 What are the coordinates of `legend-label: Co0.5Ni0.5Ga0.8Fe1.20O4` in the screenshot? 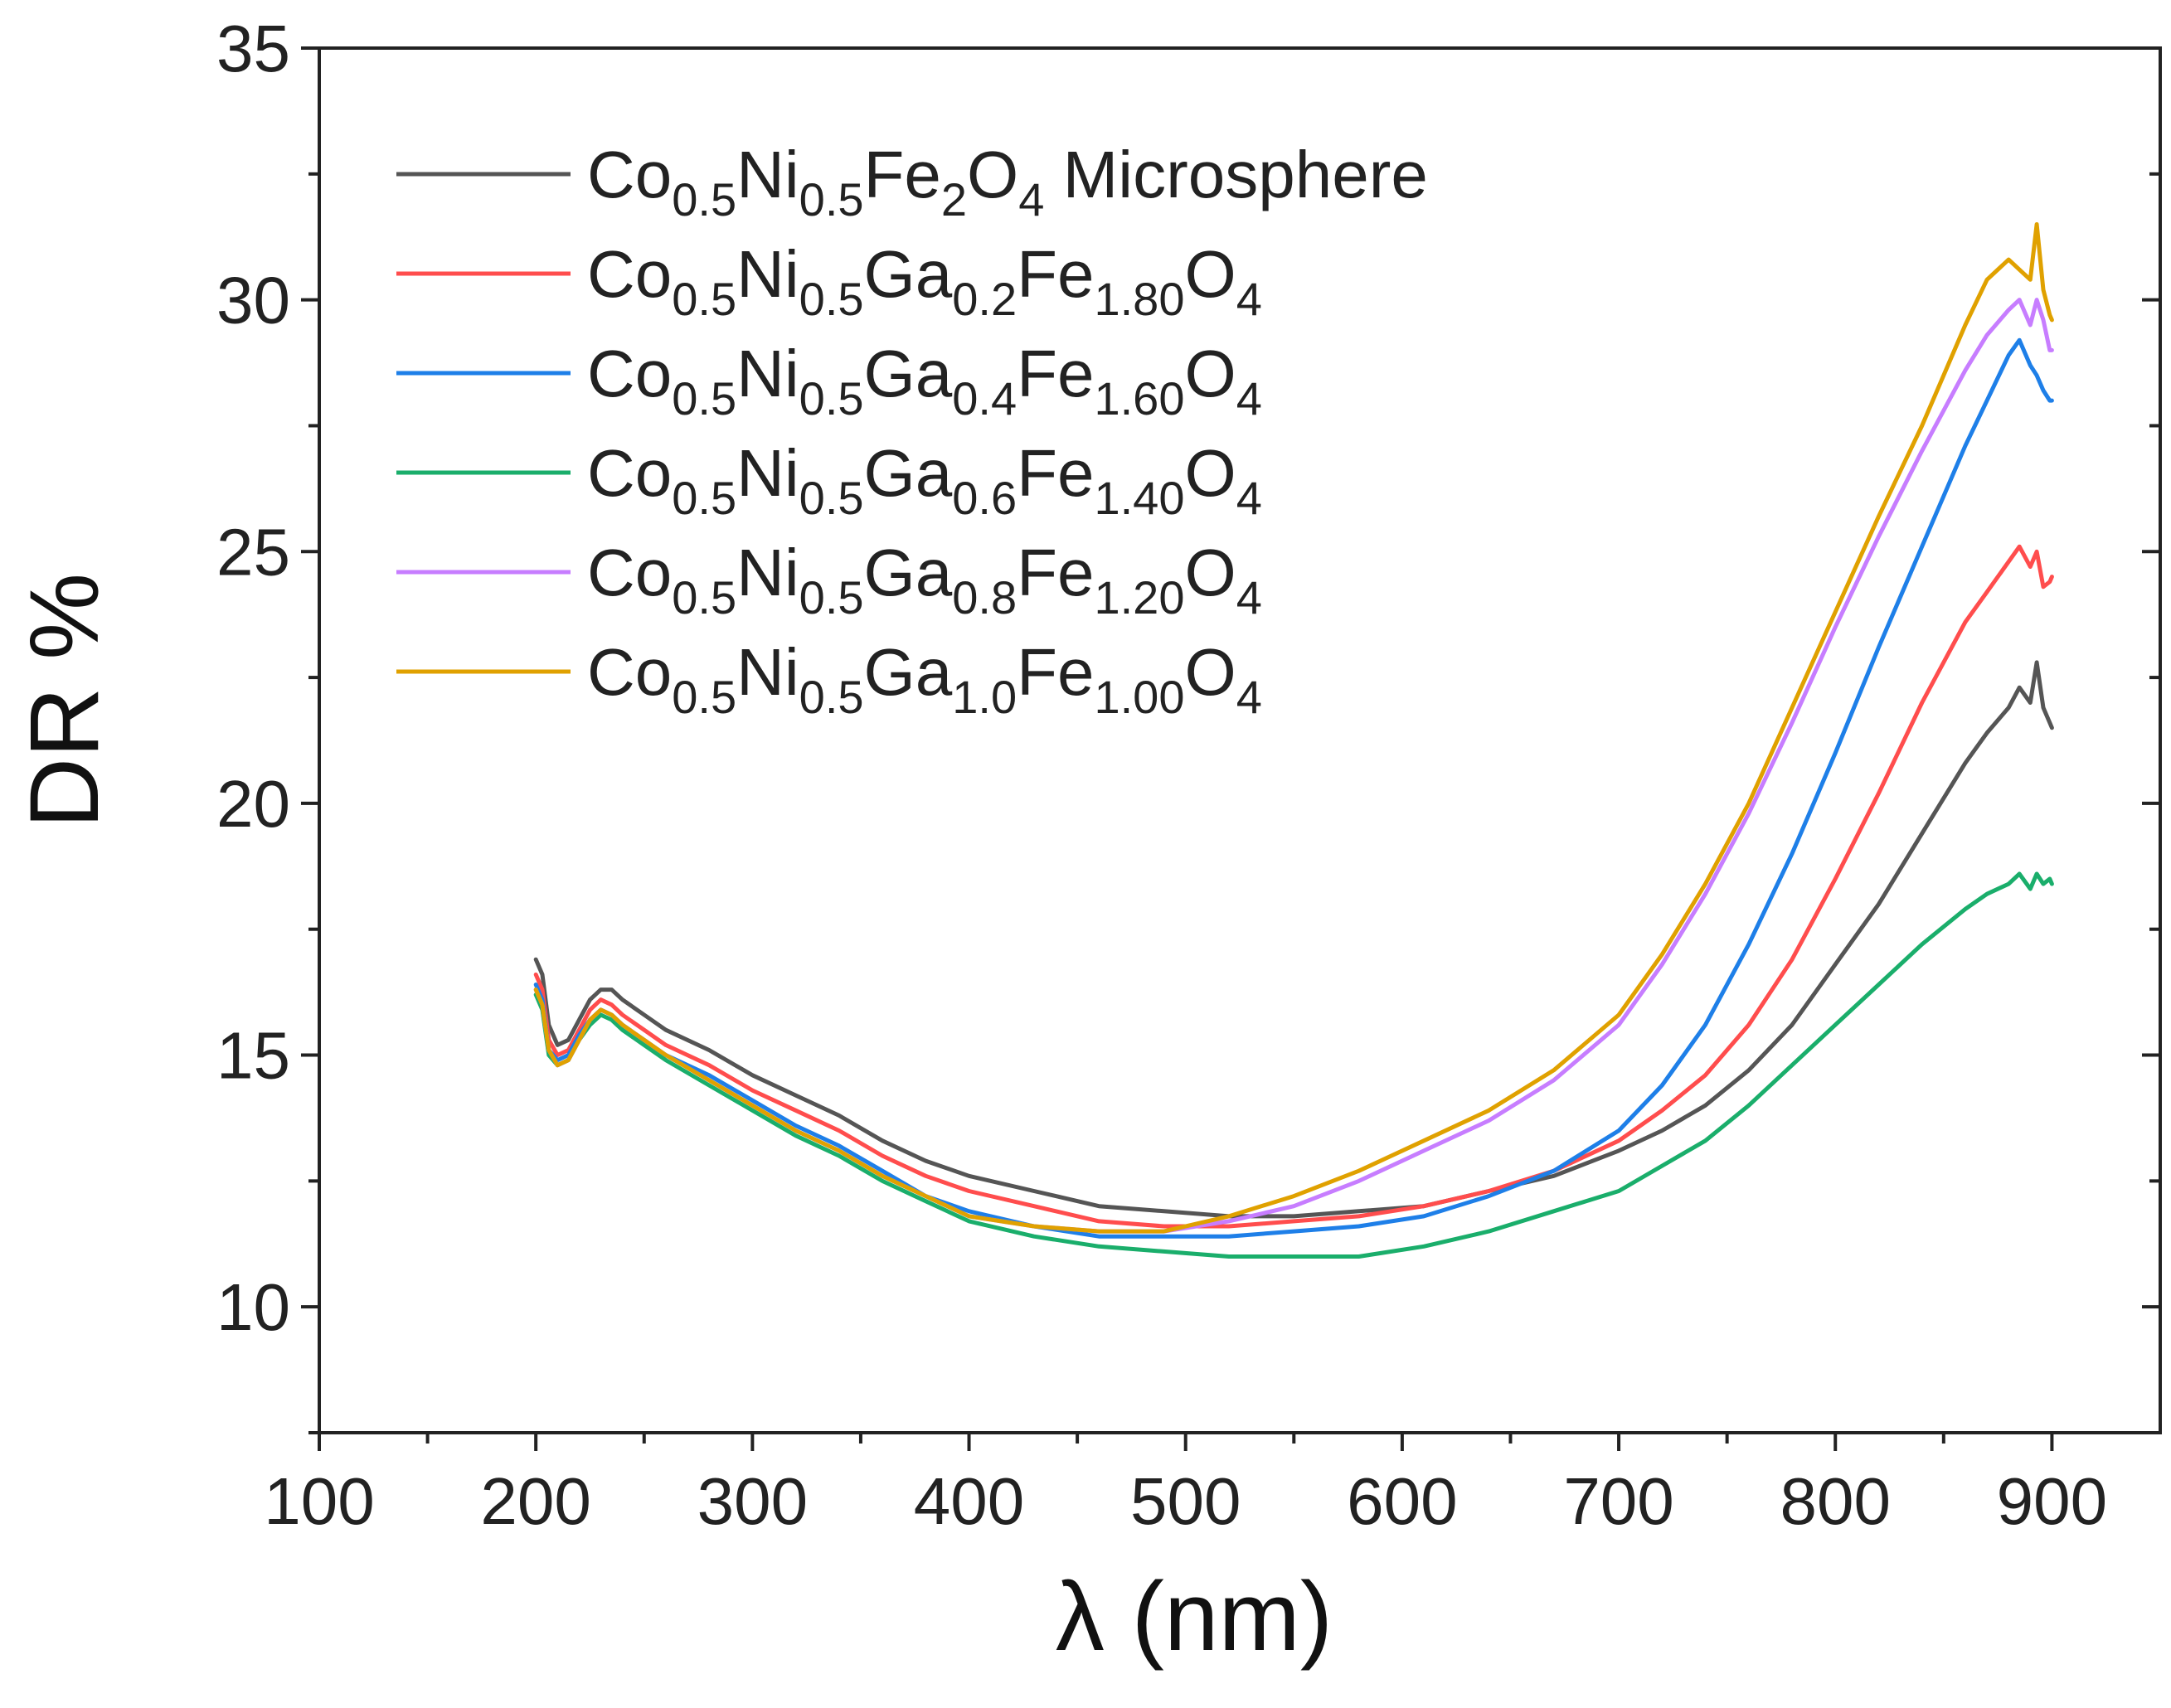 It's located at (924, 580).